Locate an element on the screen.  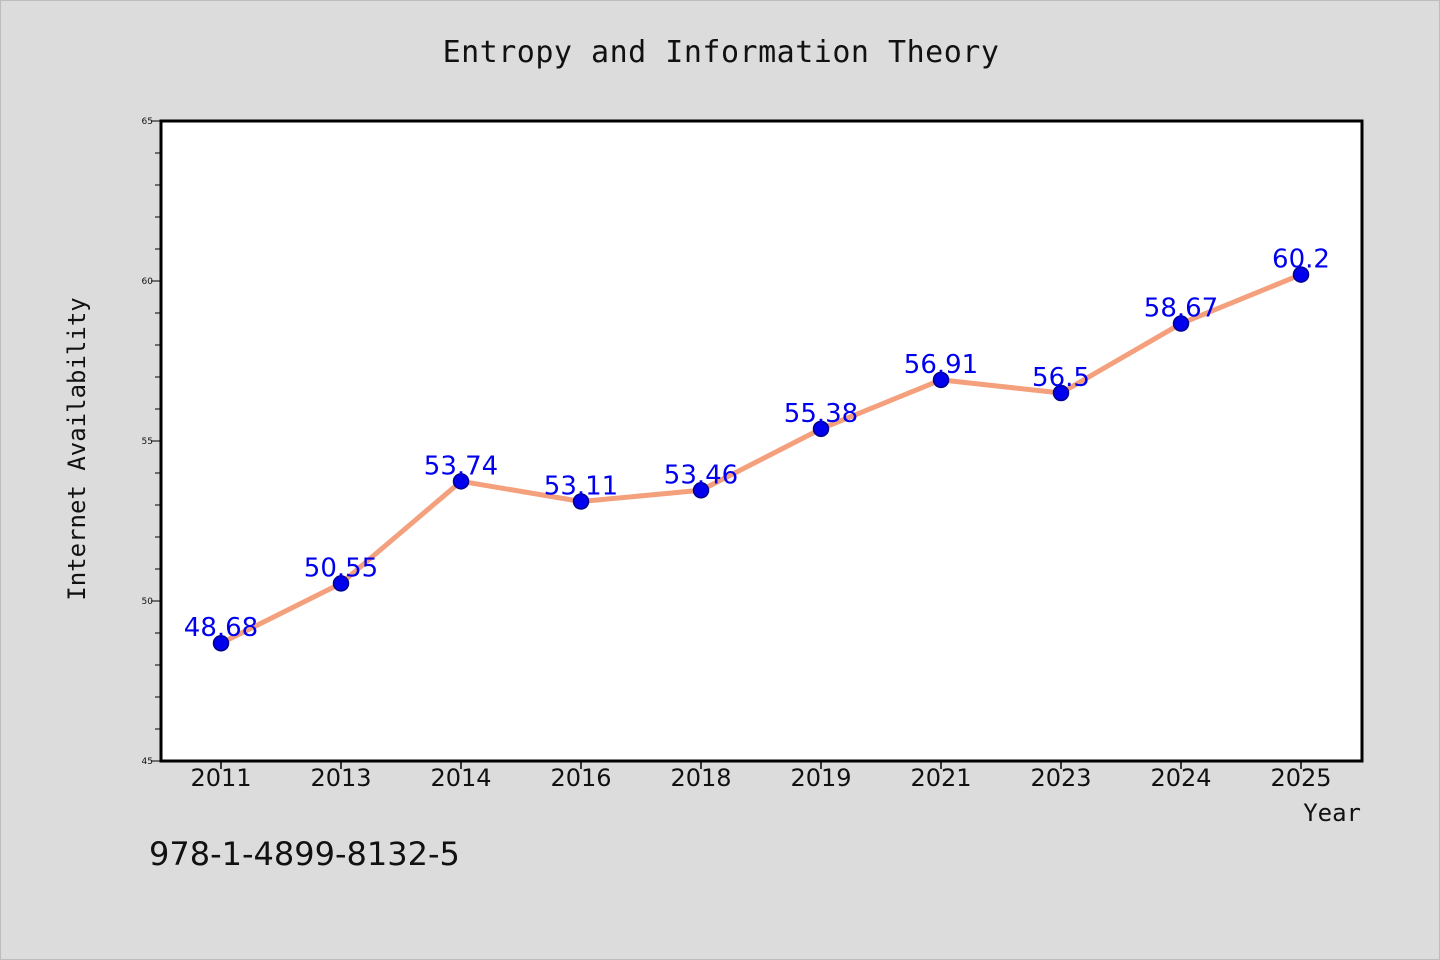
x-tick-label: 2023 is located at coordinates (1060, 778).